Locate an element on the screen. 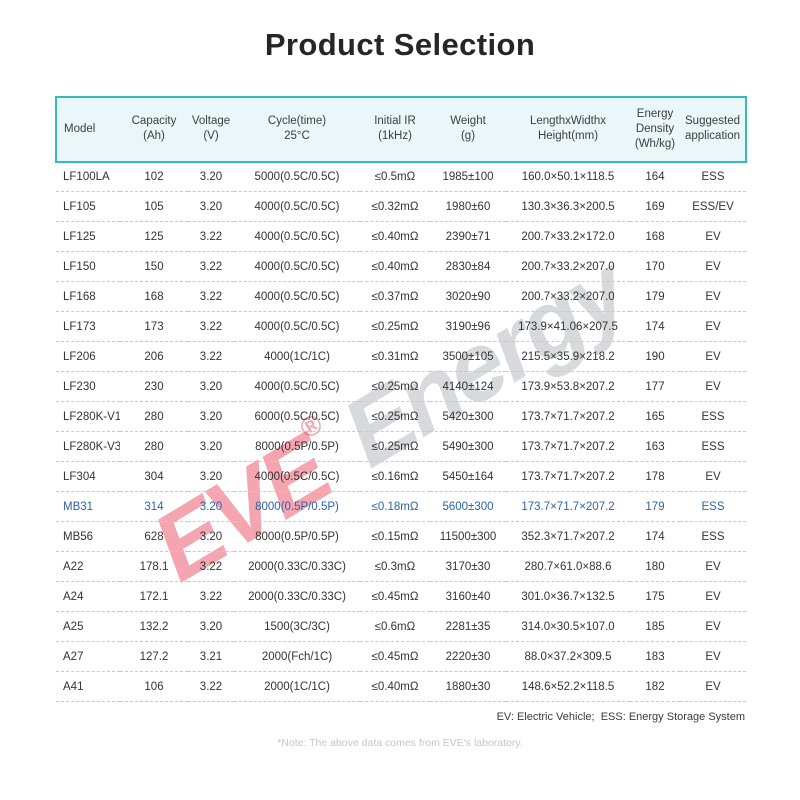 The image size is (800, 800). cell-capacity_ah: 105 is located at coordinates (154, 207).